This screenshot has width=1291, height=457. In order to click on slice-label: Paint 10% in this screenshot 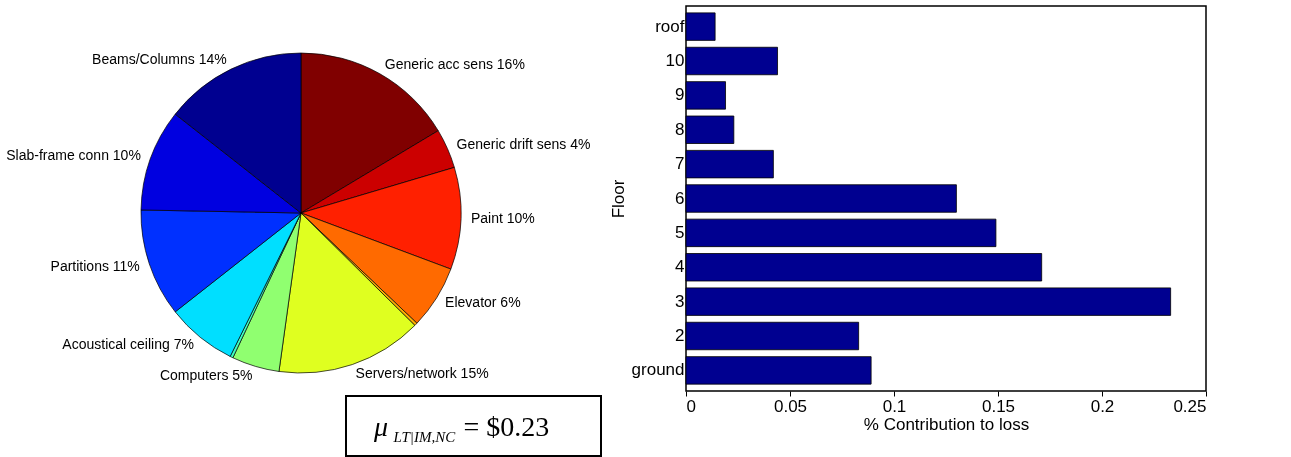, I will do `click(502, 217)`.